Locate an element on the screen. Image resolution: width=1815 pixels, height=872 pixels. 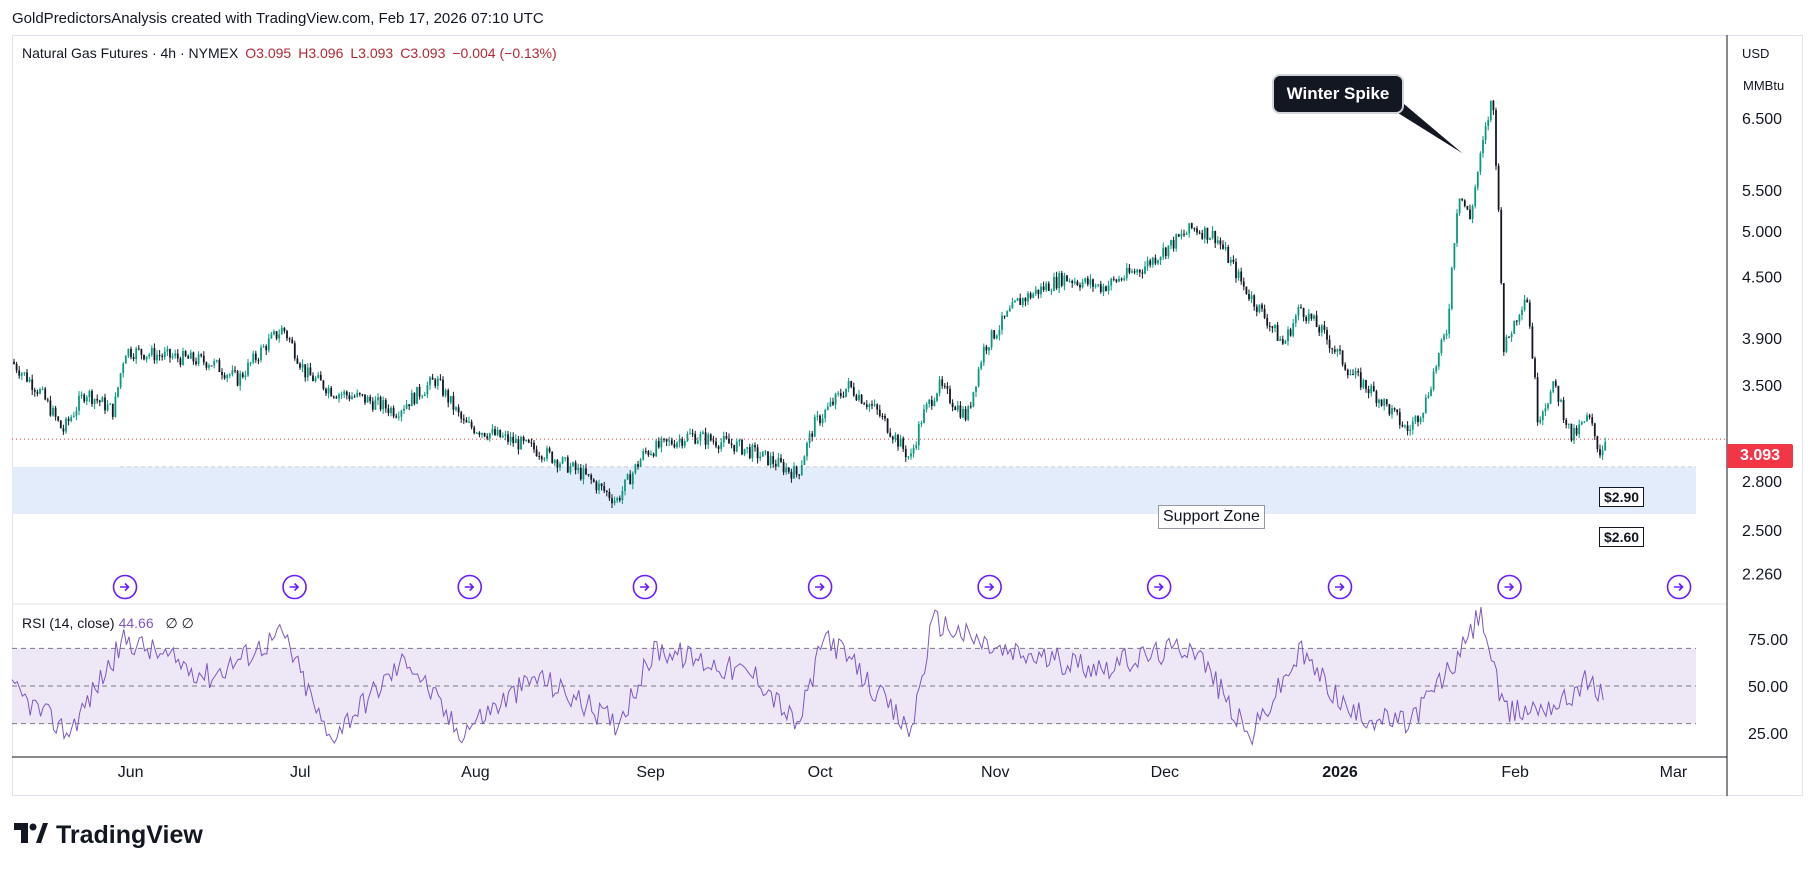
rsi-title: RSI (14, close) is located at coordinates (68, 623).